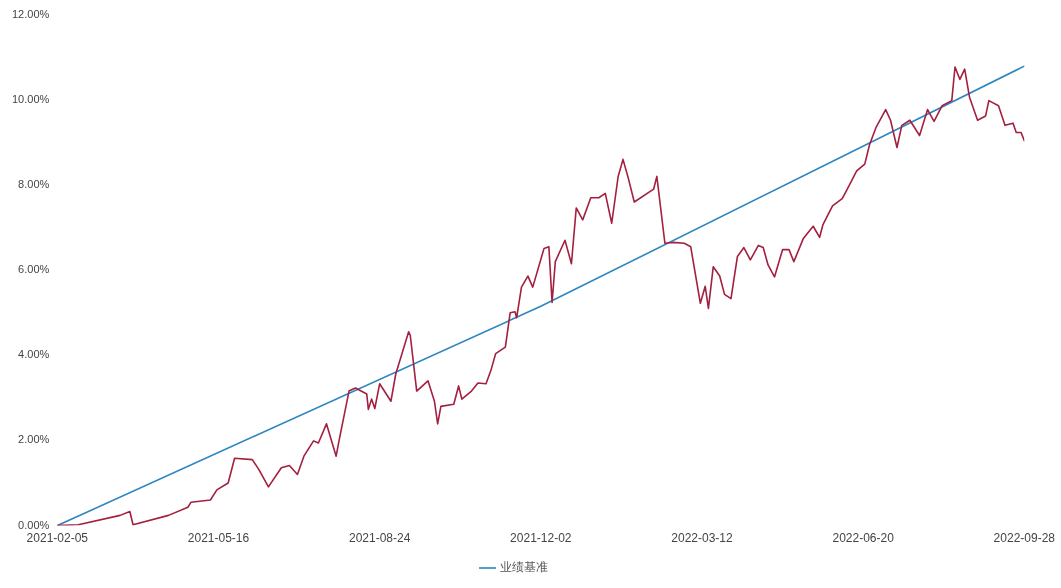 The height and width of the screenshot is (588, 1061). I want to click on x-tick-label: 2022-06-20, so click(863, 538).